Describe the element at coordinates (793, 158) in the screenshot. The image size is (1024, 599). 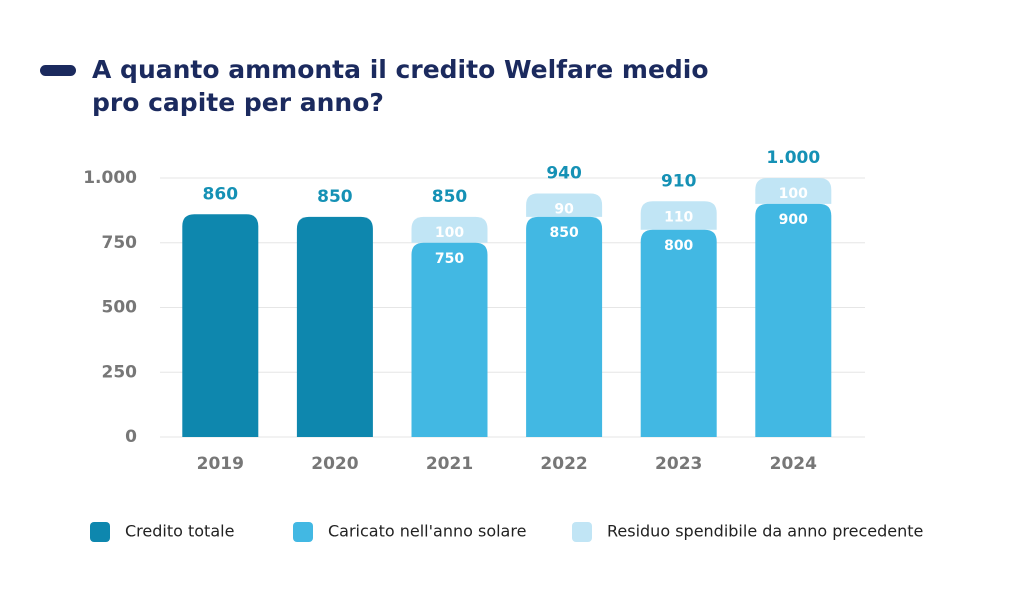
I see `total-label: 1.000` at that location.